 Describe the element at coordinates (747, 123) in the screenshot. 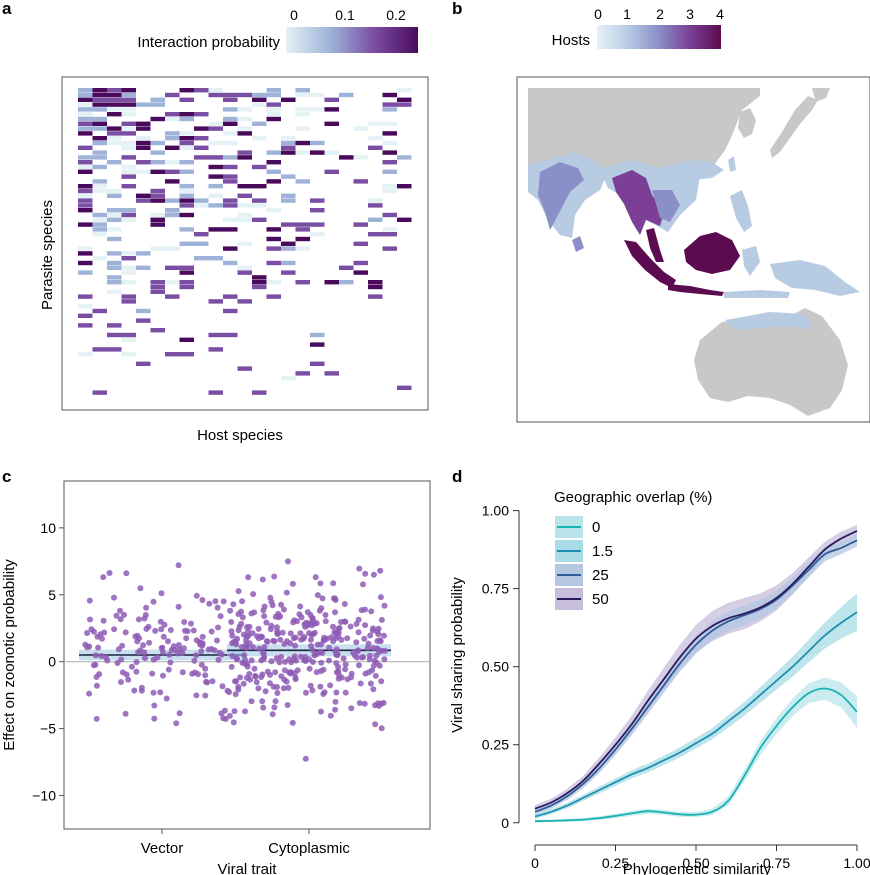

I see `map-land-korea` at that location.